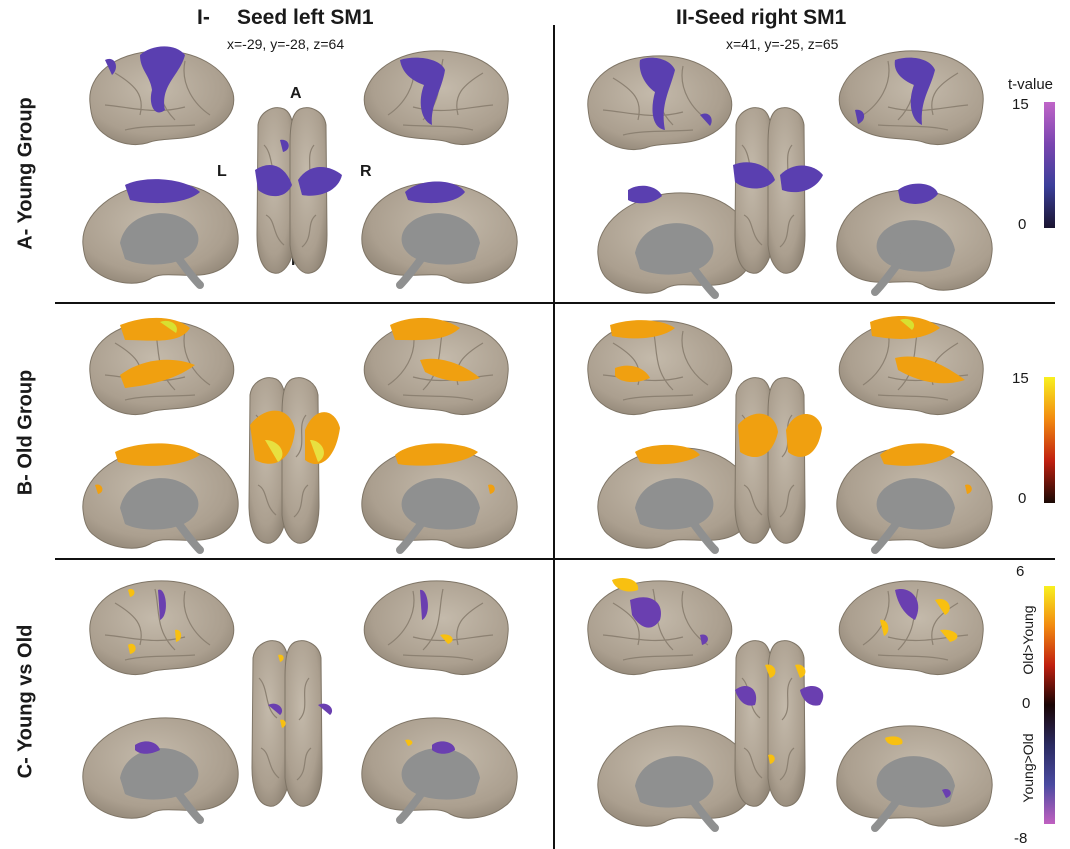 The image size is (1070, 849). Describe the element at coordinates (914, 496) in the screenshot. I see `old-right-seed-medial-right` at that location.